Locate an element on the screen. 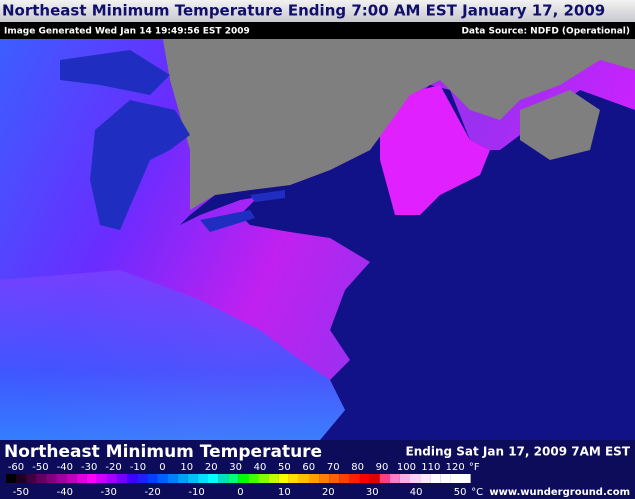 The width and height of the screenshot is (635, 499). fahrenheit-label: 40 is located at coordinates (260, 467).